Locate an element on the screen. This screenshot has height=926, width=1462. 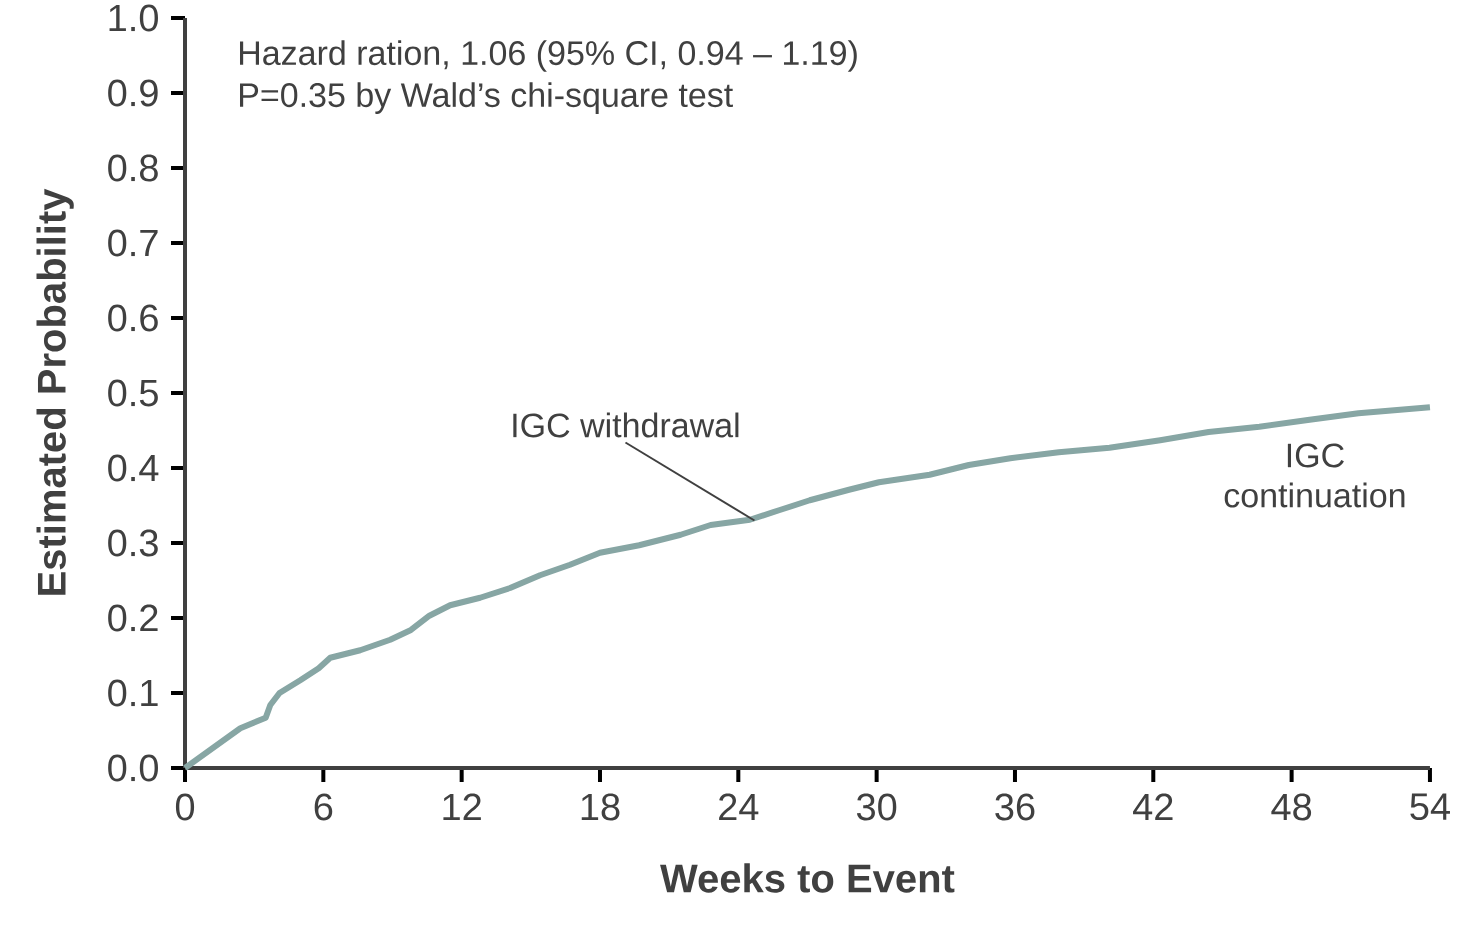
x-tick-label: 0 is located at coordinates (185, 807).